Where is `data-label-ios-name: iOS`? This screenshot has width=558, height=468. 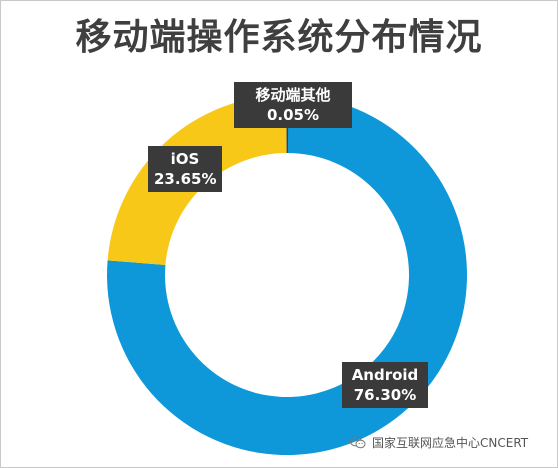
data-label-ios-name: iOS is located at coordinates (185, 159).